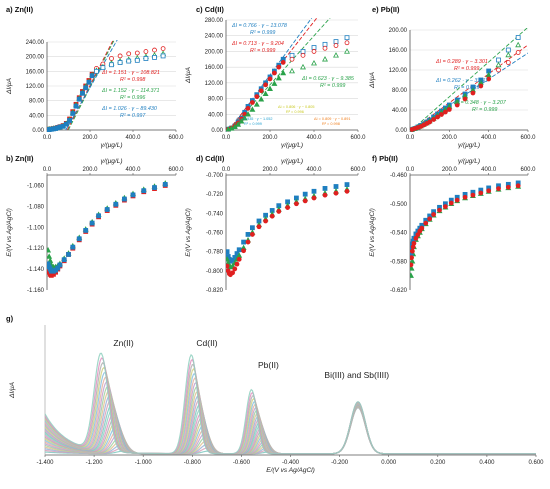 Image resolution: width=550 pixels, height=489 pixels. Describe the element at coordinates (216, 100) in the screenshot. I see `y-tick-label: 80.00` at that location.